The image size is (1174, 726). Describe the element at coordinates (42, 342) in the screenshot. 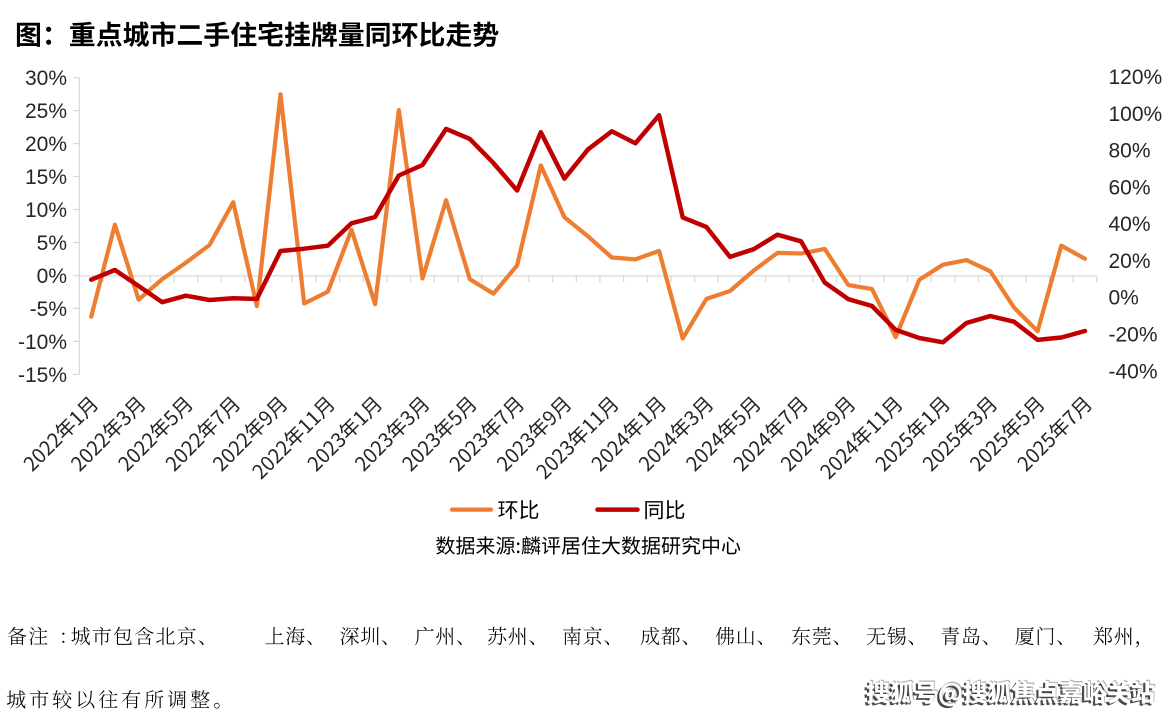

I see `svg-text: -10%` at that location.